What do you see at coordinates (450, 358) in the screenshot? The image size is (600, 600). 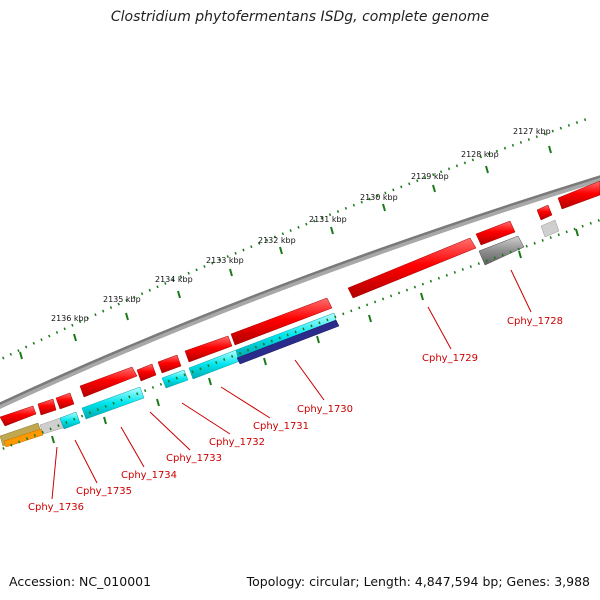 I see `gene-label-cphy-1729: Cphy_1729` at bounding box center [450, 358].